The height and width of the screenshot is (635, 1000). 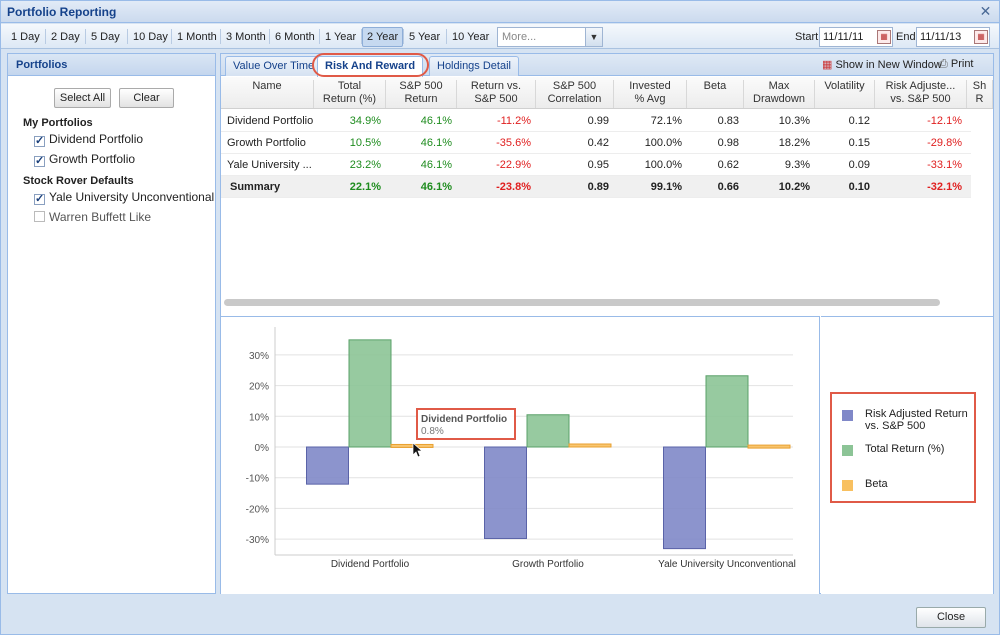 I want to click on window-titlebar: Portfolio Reporting ✕, so click(x=500, y=12).